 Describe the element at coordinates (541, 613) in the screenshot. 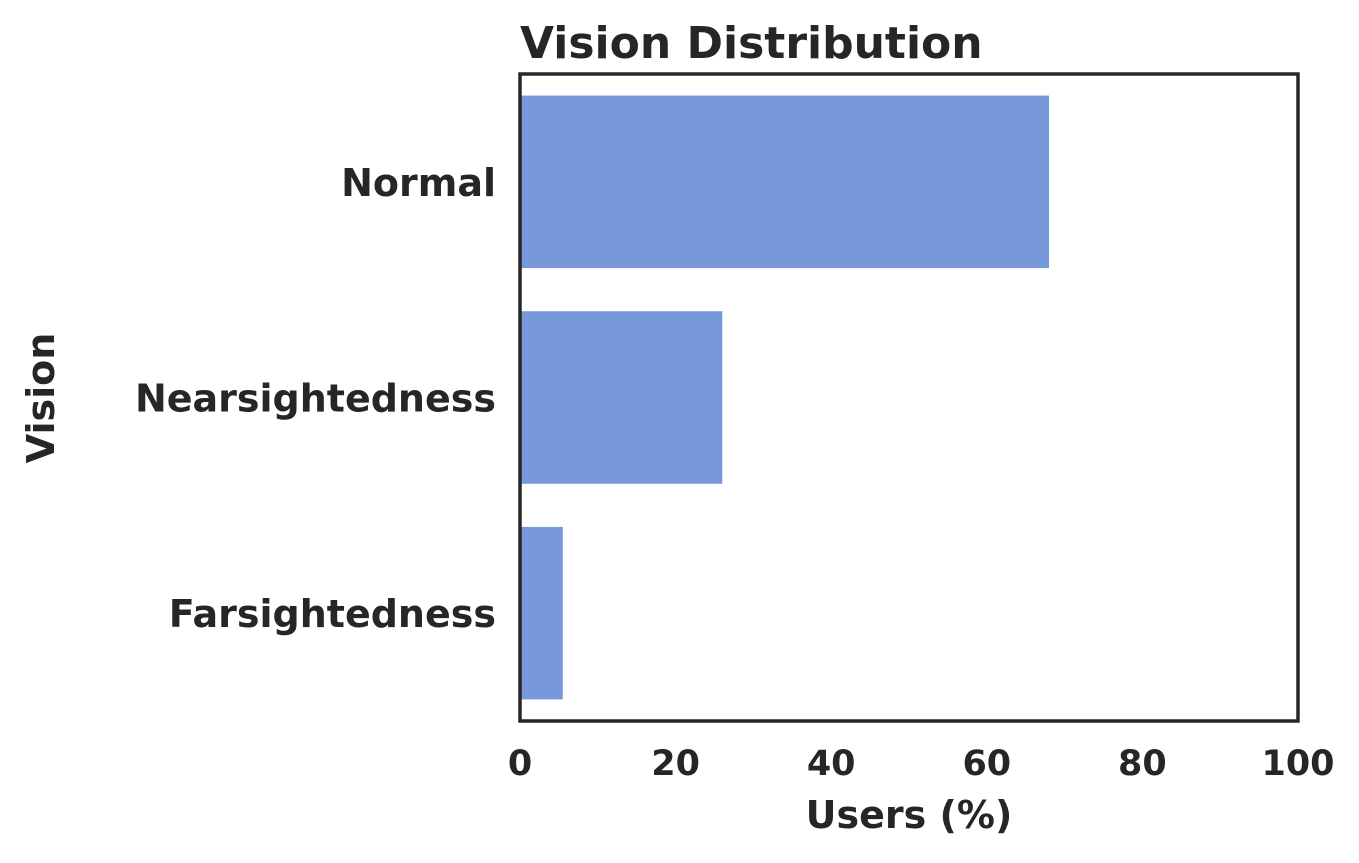

I see `bar-farsightedness` at that location.